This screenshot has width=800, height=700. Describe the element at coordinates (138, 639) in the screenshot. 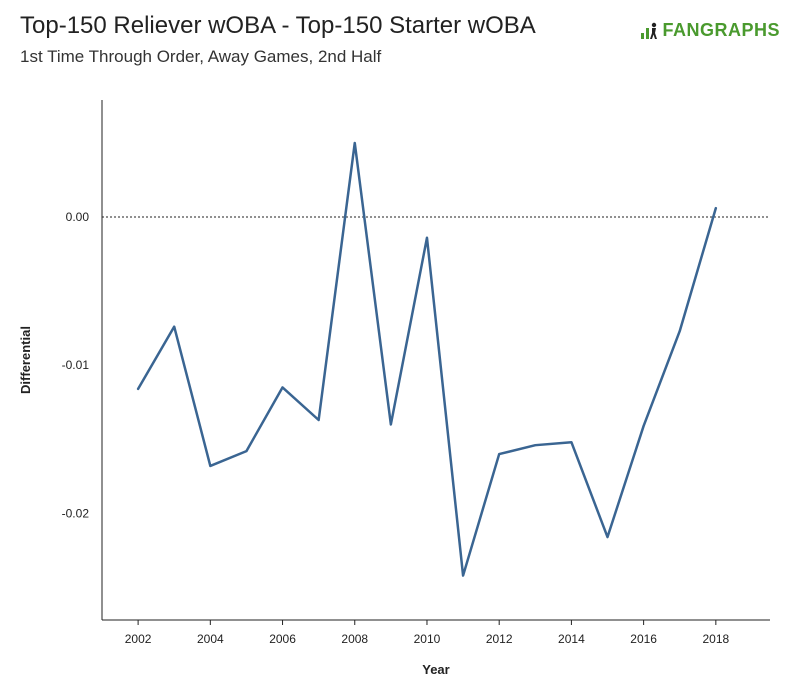

I see `x-tick-label: 2002` at that location.